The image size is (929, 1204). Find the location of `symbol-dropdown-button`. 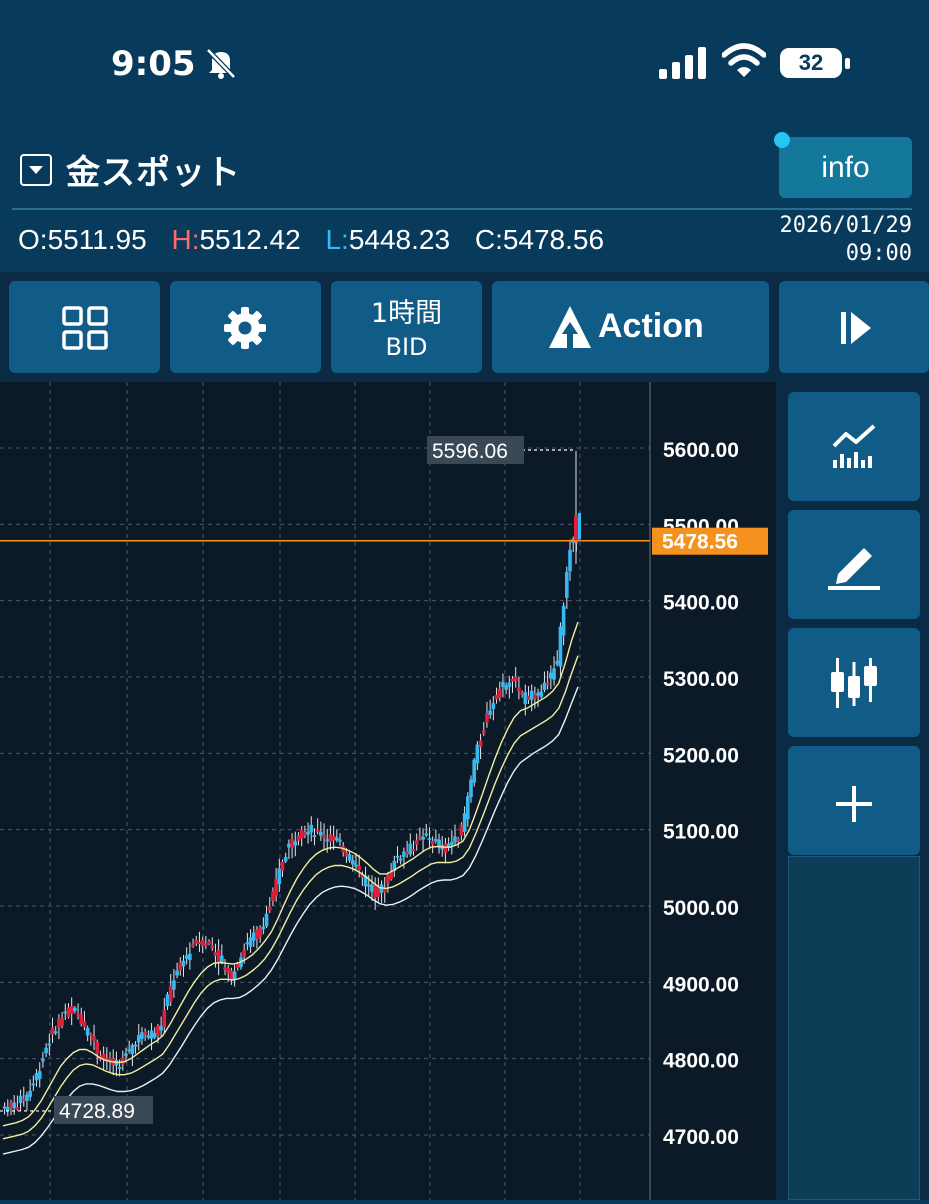

symbol-dropdown-button is located at coordinates (36, 170).